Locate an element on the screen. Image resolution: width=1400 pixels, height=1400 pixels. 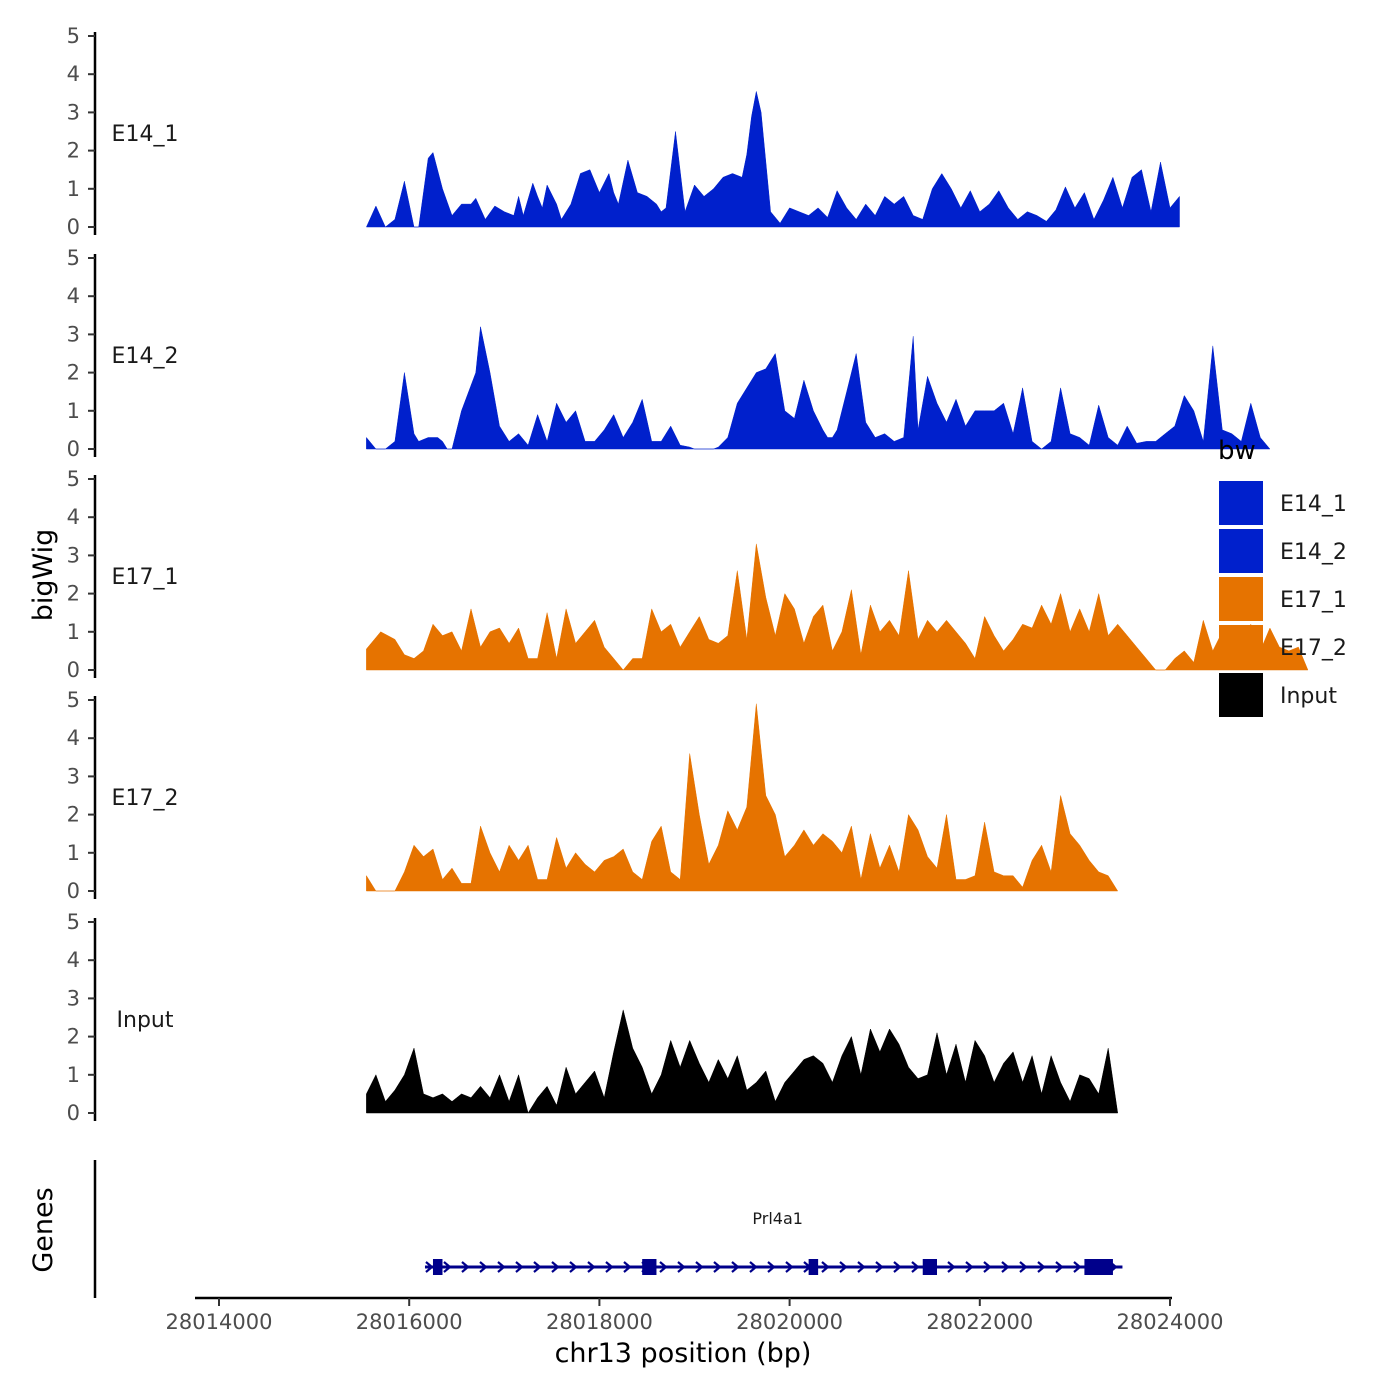
x-tick-label: 28016000 is located at coordinates (409, 1322).